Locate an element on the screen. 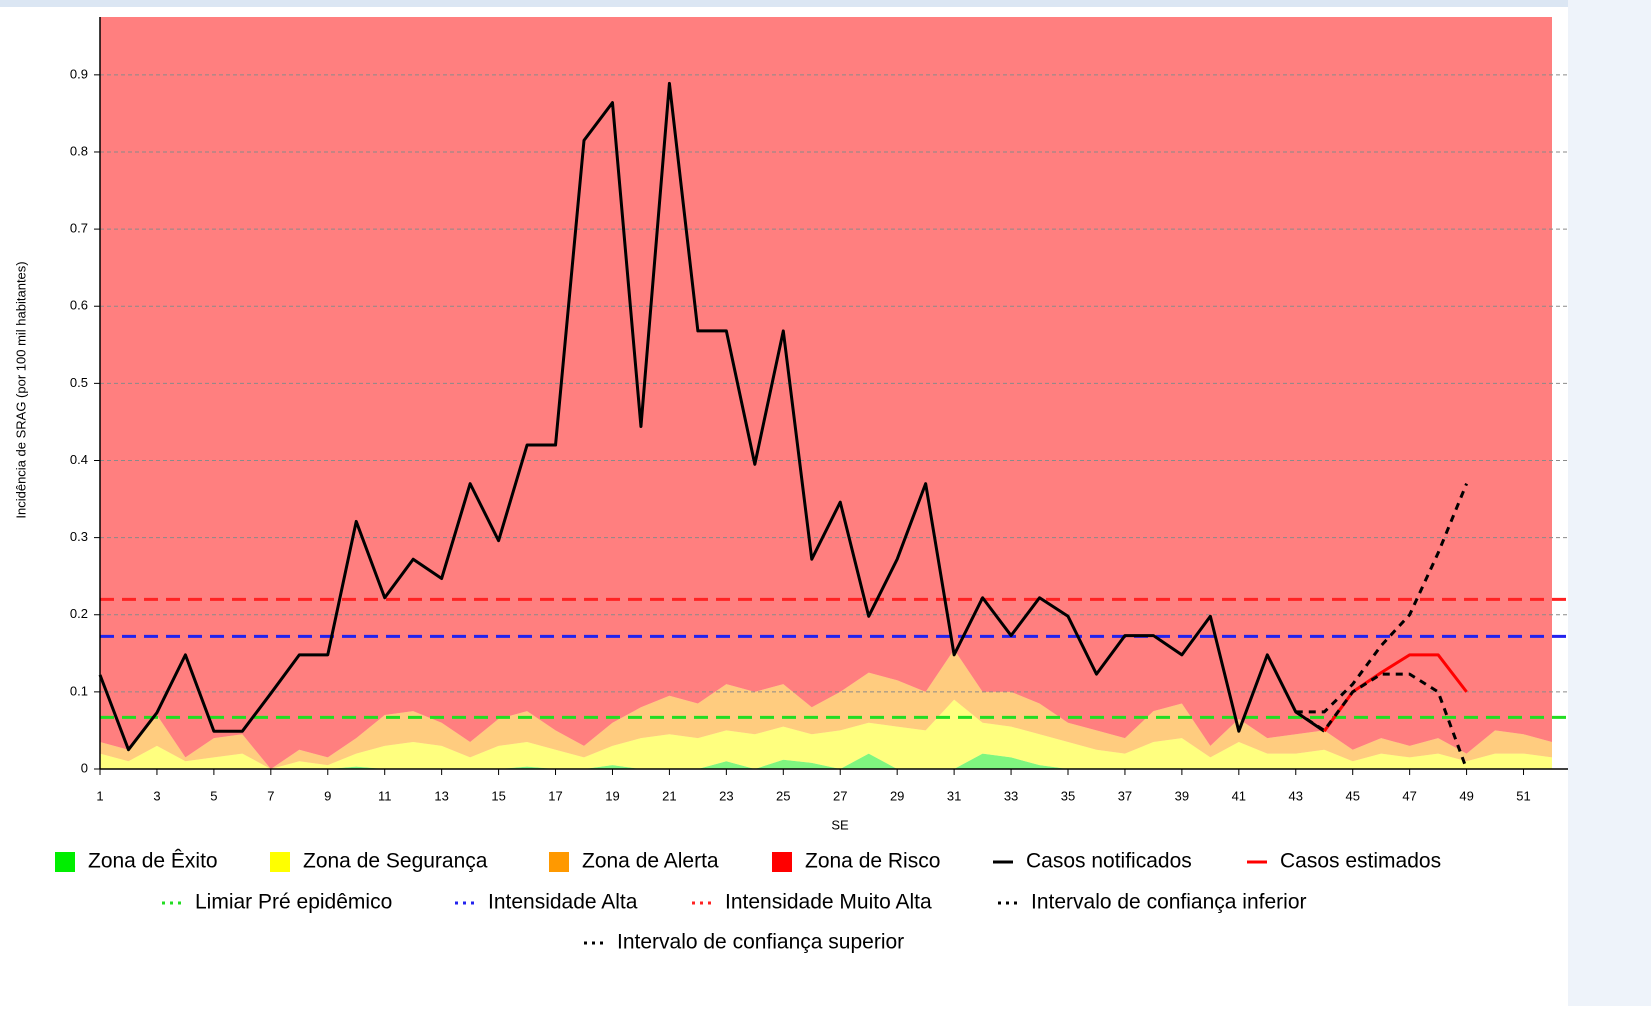 This screenshot has height=1011, width=1651. x-tick-label: 47 is located at coordinates (1409, 795).